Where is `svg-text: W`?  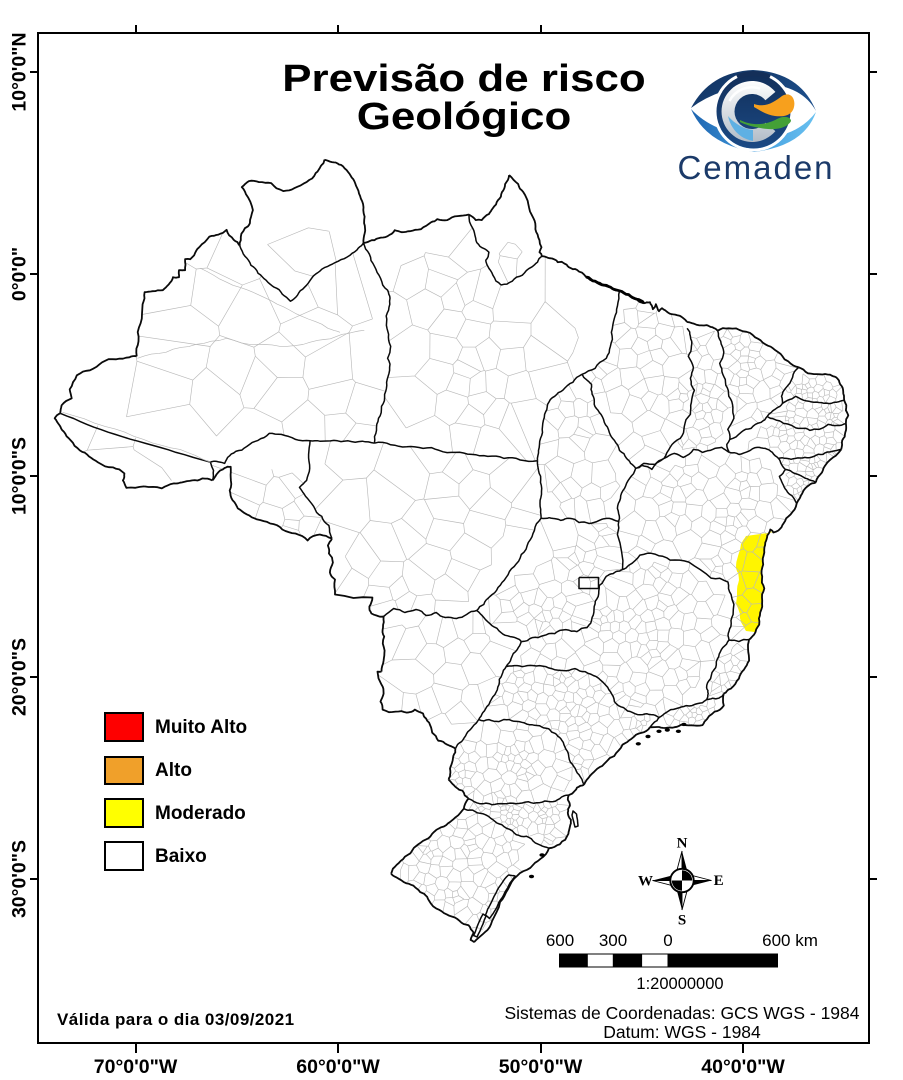
svg-text: W is located at coordinates (645, 881).